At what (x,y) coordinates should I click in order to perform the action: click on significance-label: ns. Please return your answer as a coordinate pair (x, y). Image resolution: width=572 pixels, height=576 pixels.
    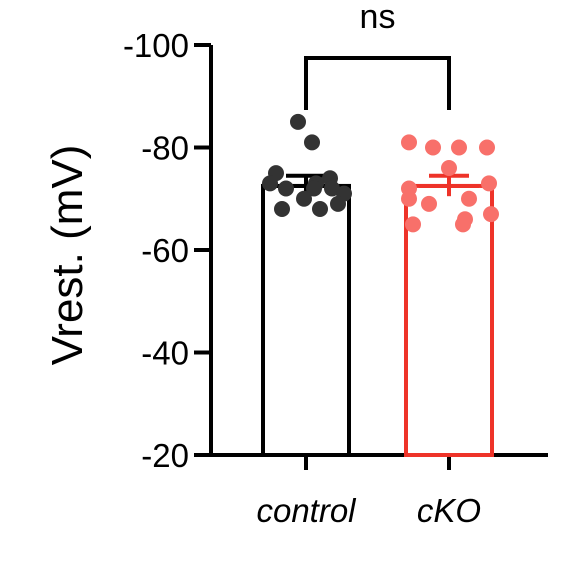
    Looking at the image, I should click on (378, 18).